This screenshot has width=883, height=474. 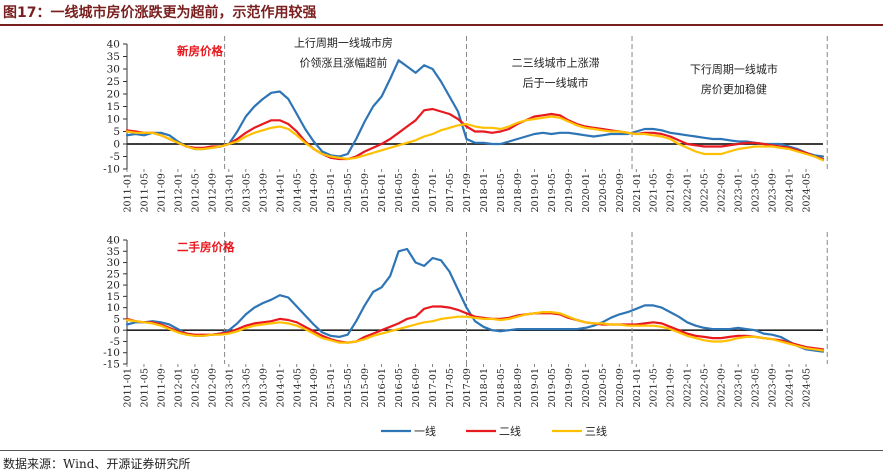 I want to click on panel1-y-tick-label: 30, so click(x=113, y=70).